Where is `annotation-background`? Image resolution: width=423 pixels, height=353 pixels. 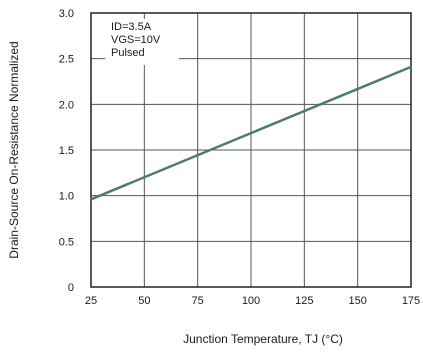
annotation-background is located at coordinates (142, 42).